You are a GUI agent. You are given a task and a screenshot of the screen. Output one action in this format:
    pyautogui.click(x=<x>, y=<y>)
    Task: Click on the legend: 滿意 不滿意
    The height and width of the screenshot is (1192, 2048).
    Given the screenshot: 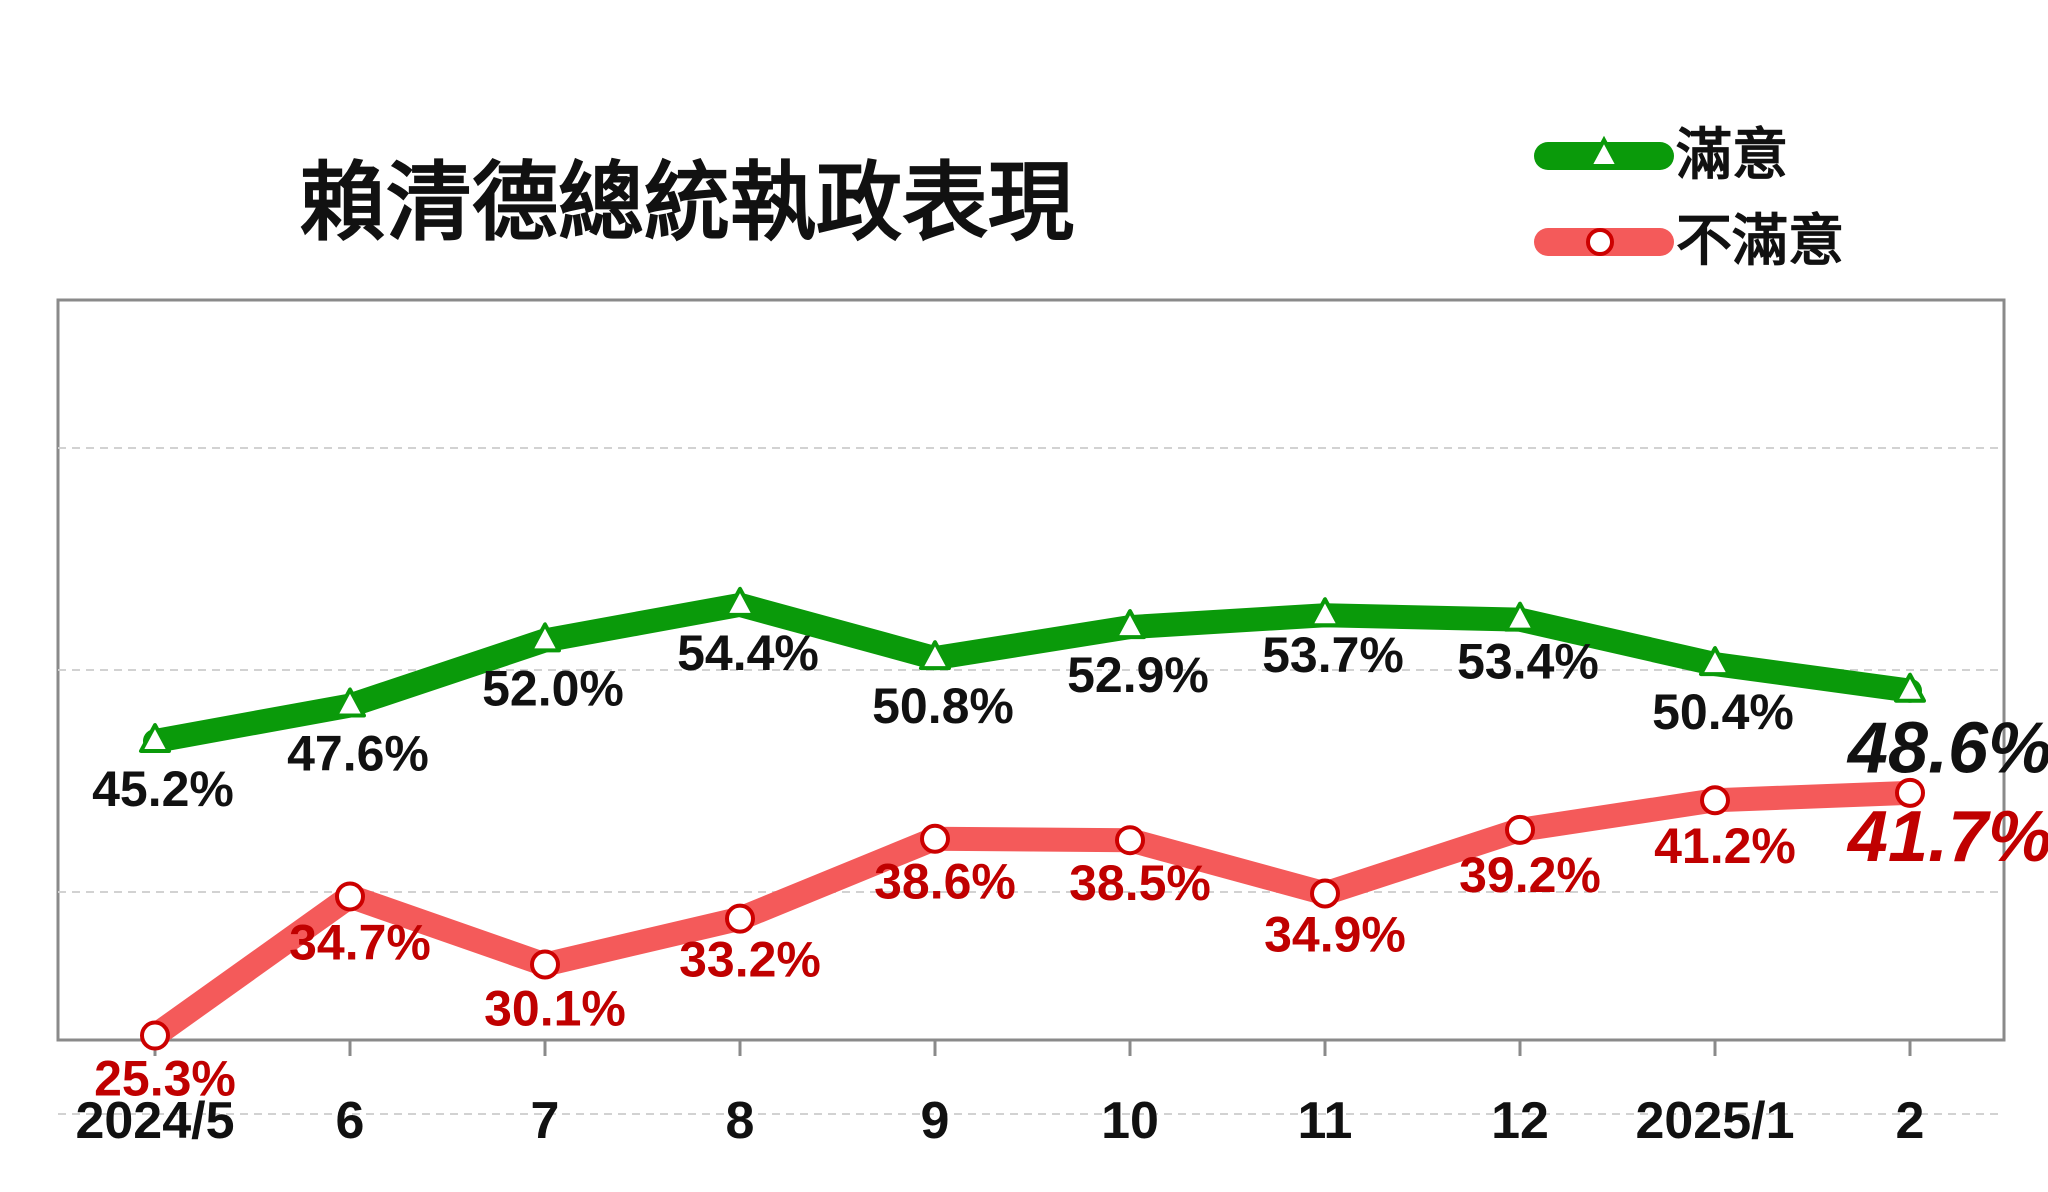 What is the action you would take?
    pyautogui.click(x=1689, y=198)
    